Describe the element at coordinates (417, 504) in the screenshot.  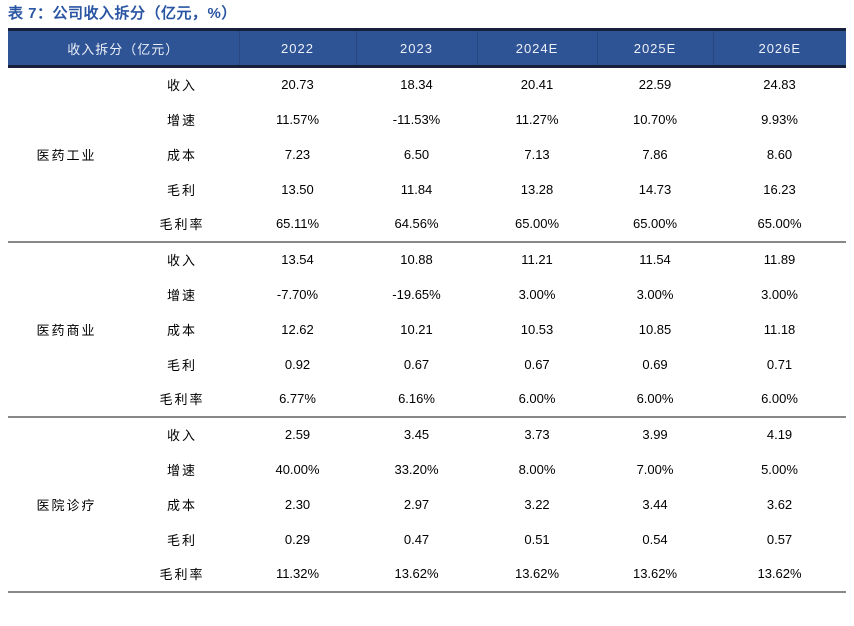
I see `value-cell: 2.97` at that location.